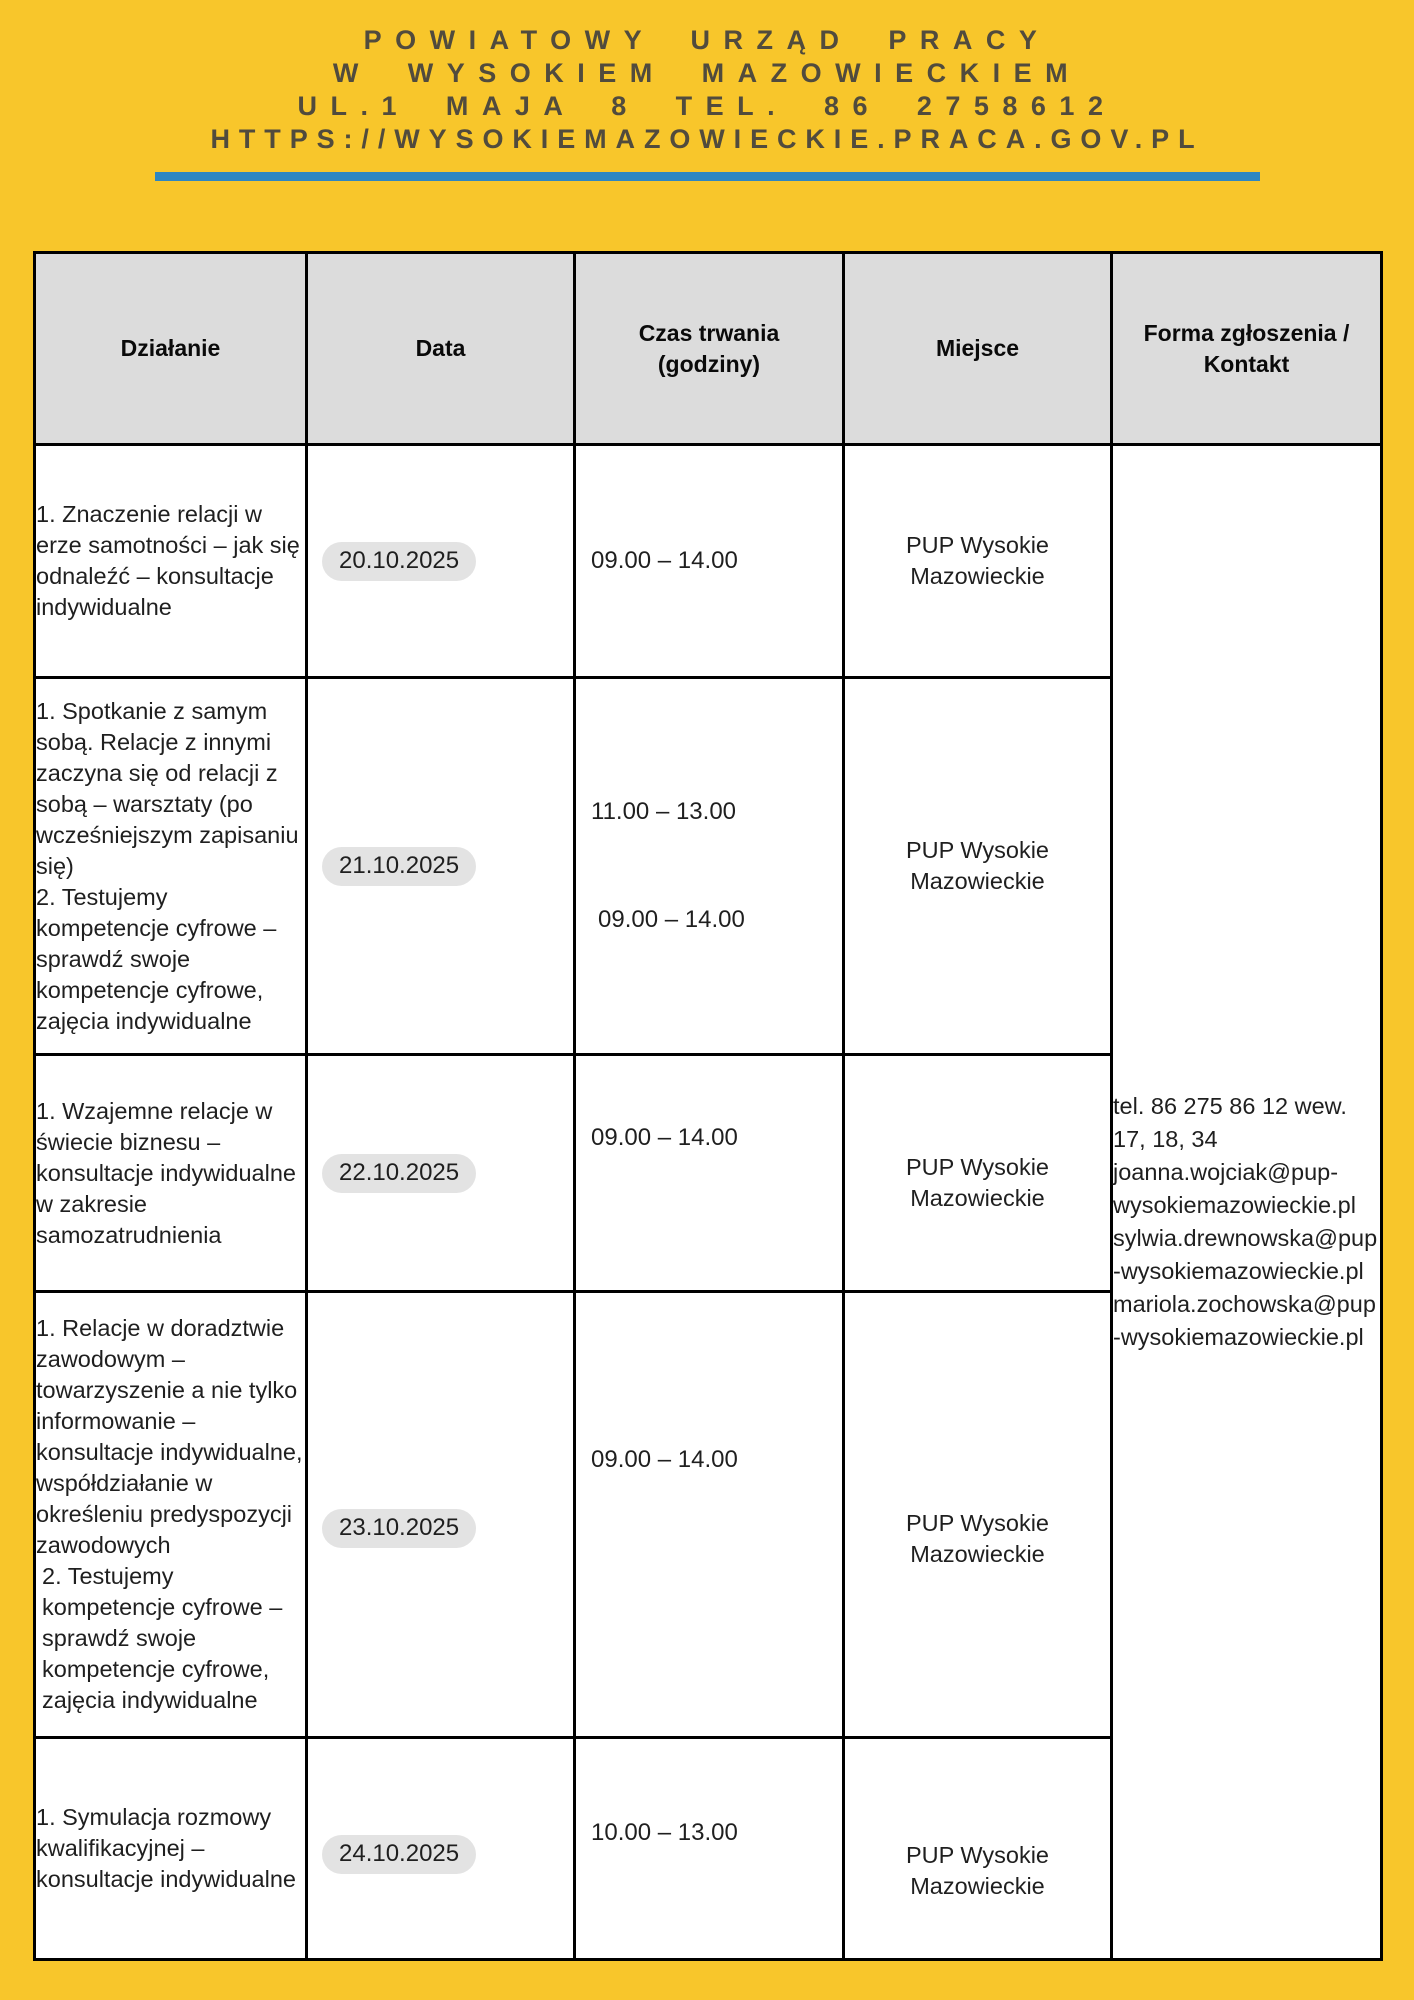 The image size is (1414, 2000). Describe the element at coordinates (664, 1832) in the screenshot. I see `time-text: 10.00 – 13.00` at that location.